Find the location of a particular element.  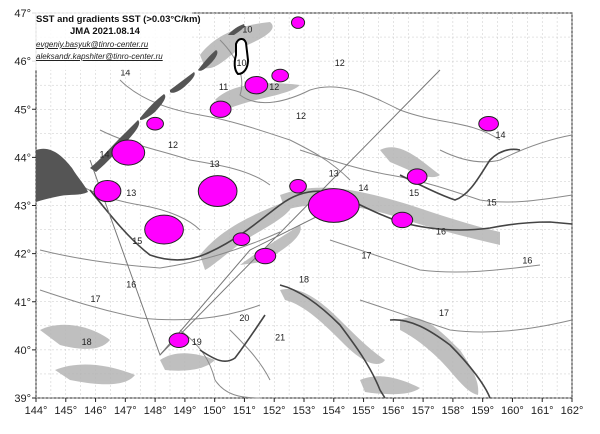

author-email-1: evgeniy.basyuk@tinro-center.ru is located at coordinates (92, 44).